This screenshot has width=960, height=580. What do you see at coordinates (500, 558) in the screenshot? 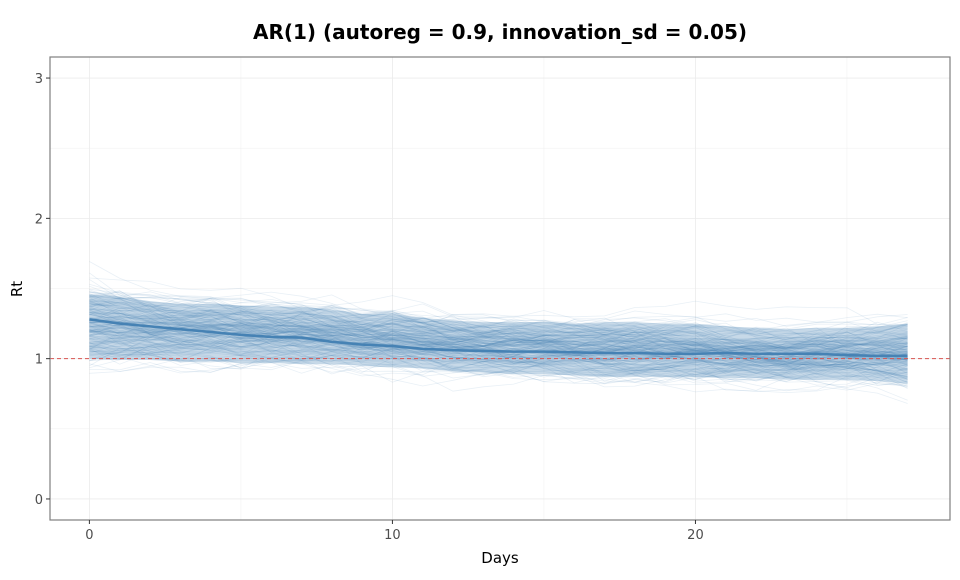
I see `x-axis-label: Days` at bounding box center [500, 558].